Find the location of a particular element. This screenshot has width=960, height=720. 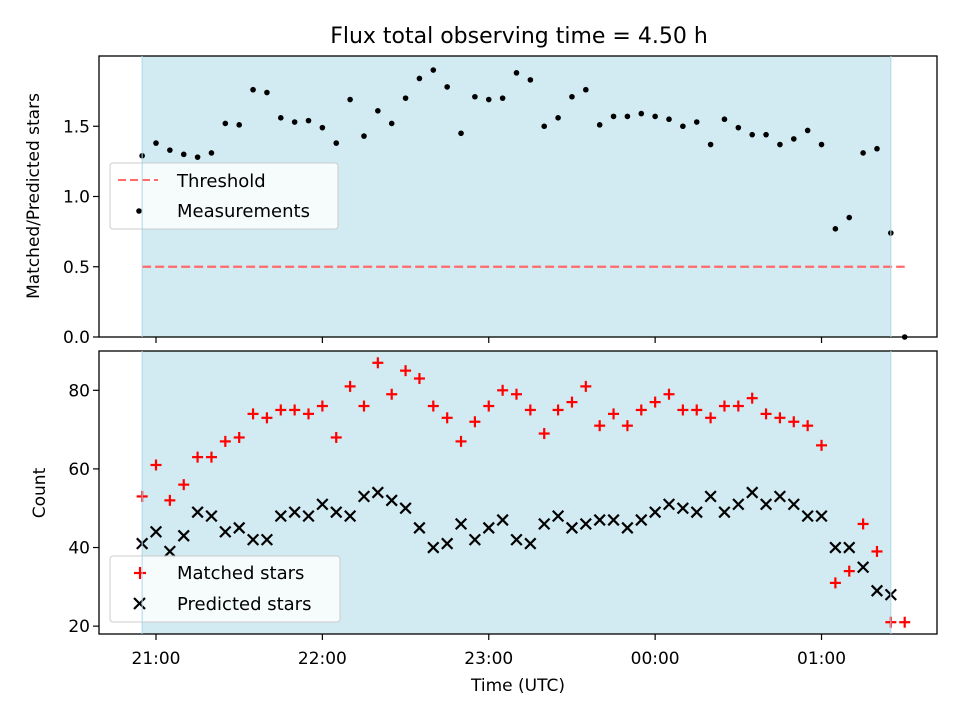

bottom-legend: Matched stars Predicted stars is located at coordinates (225, 589).